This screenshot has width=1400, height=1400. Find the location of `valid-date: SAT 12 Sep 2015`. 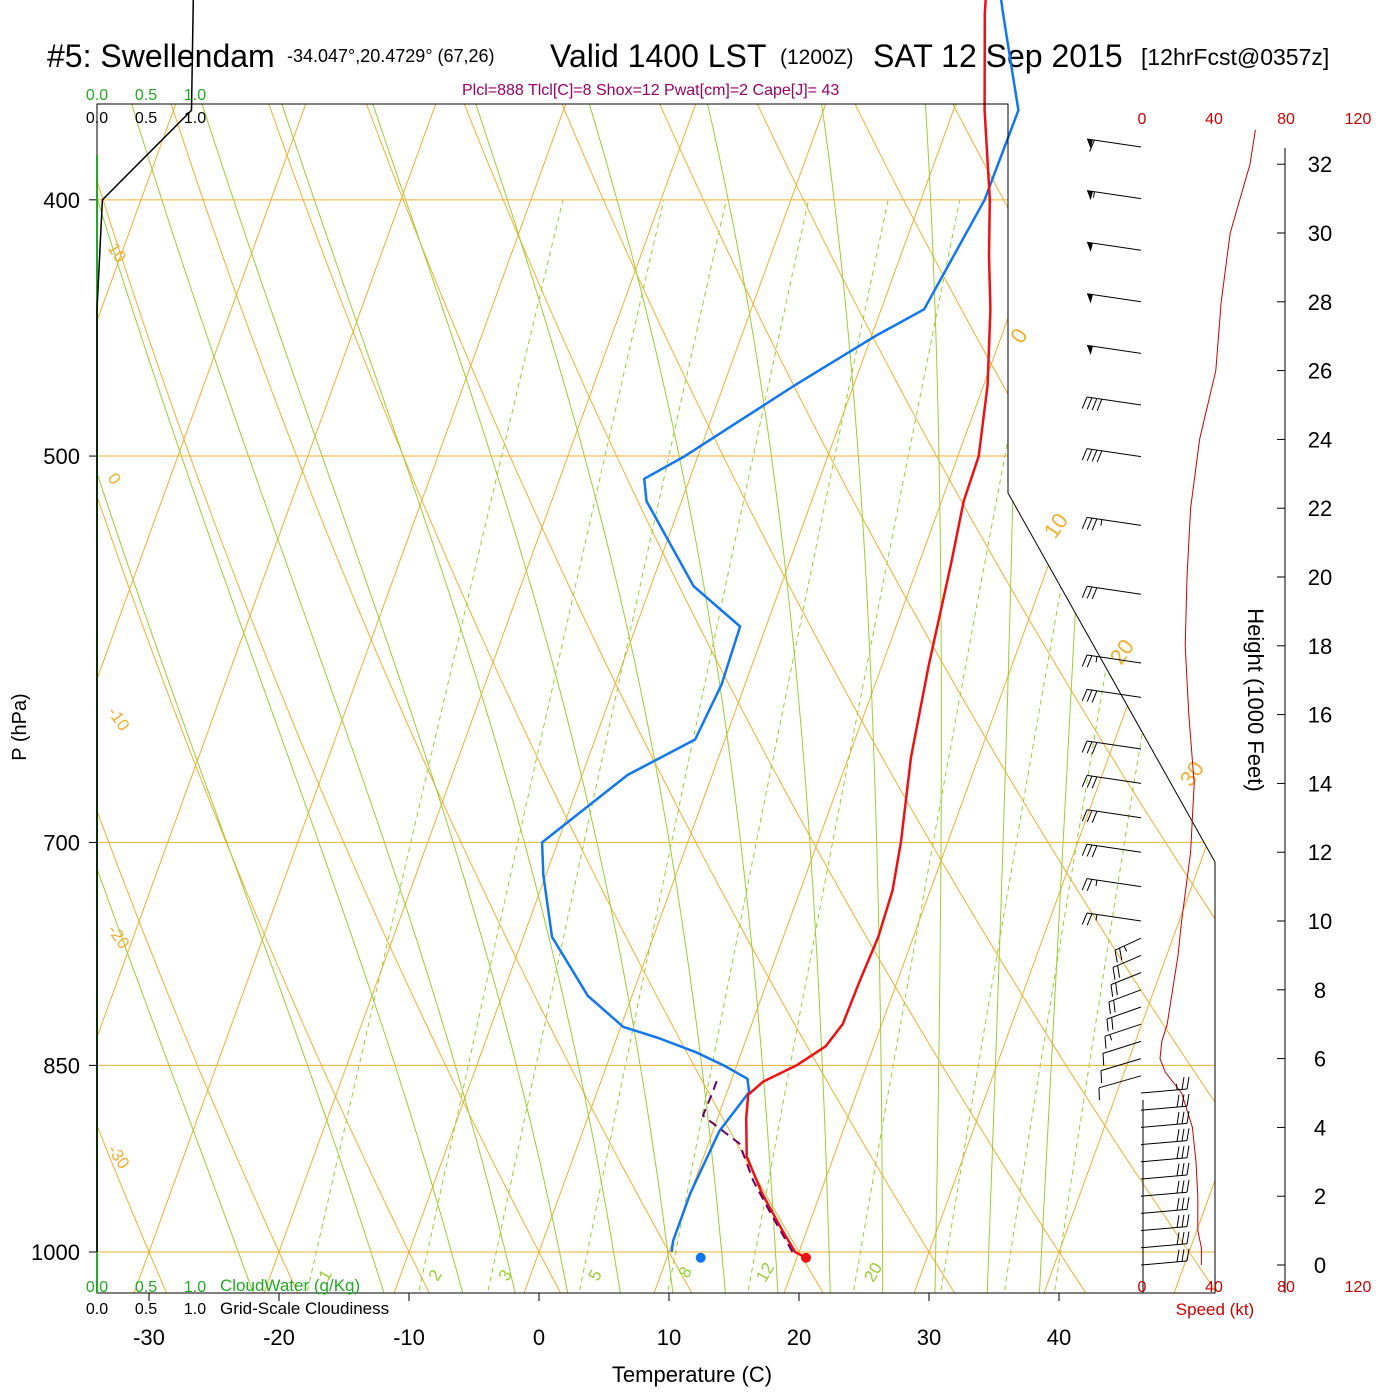

valid-date: SAT 12 Sep 2015 is located at coordinates (998, 56).